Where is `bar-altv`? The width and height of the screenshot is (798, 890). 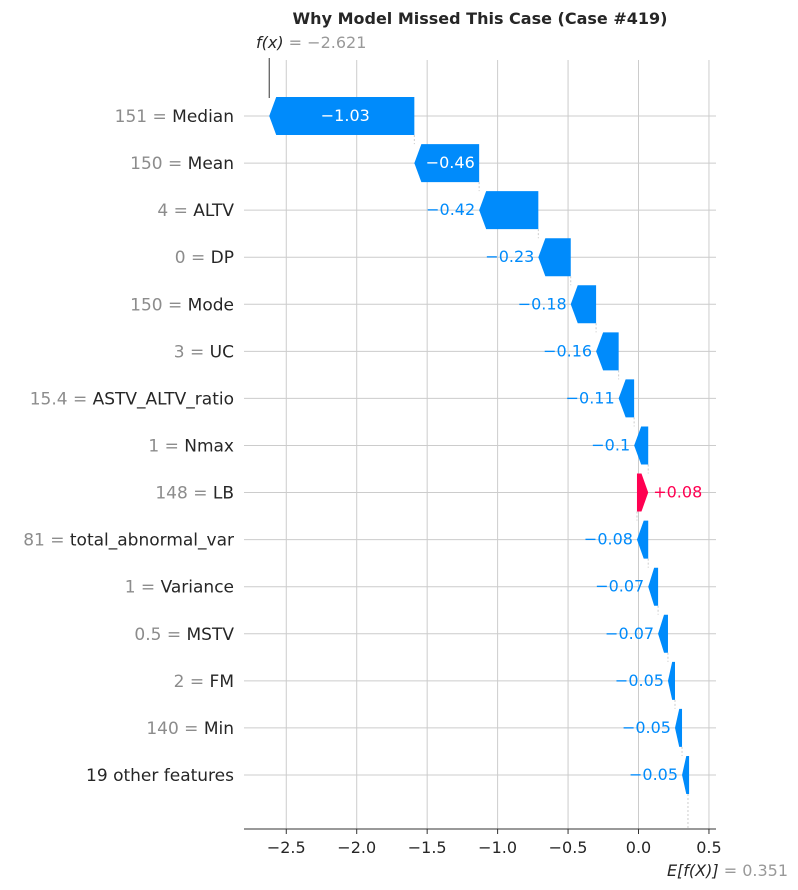 bar-altv is located at coordinates (509, 210).